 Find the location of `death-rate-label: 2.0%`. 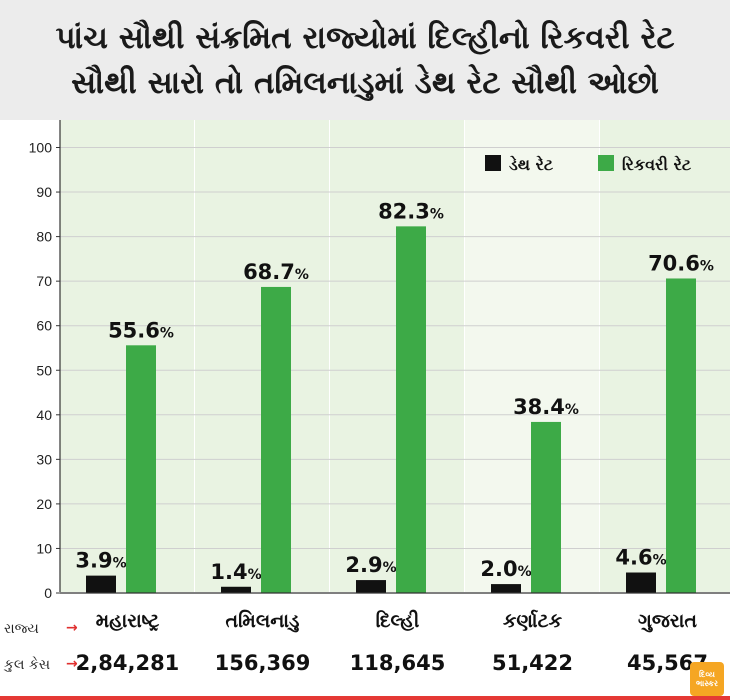

death-rate-label: 2.0% is located at coordinates (505, 569).